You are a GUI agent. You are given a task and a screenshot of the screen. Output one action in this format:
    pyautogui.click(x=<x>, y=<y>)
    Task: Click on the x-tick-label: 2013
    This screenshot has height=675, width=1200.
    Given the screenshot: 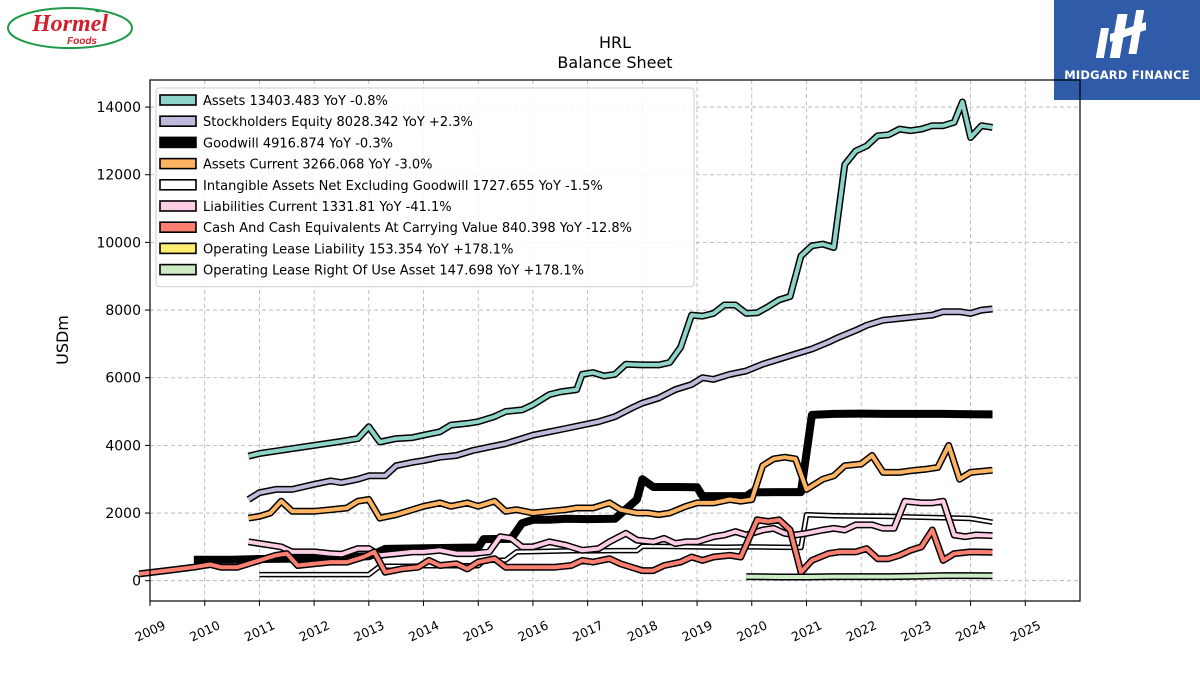 What is the action you would take?
    pyautogui.click(x=368, y=630)
    